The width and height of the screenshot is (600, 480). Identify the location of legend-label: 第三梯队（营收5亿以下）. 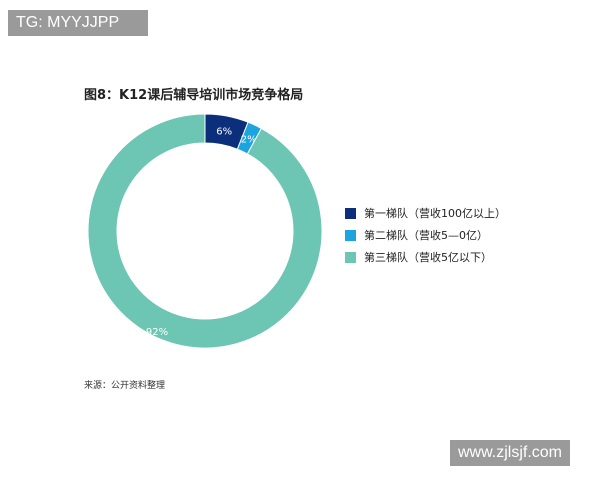
(428, 257).